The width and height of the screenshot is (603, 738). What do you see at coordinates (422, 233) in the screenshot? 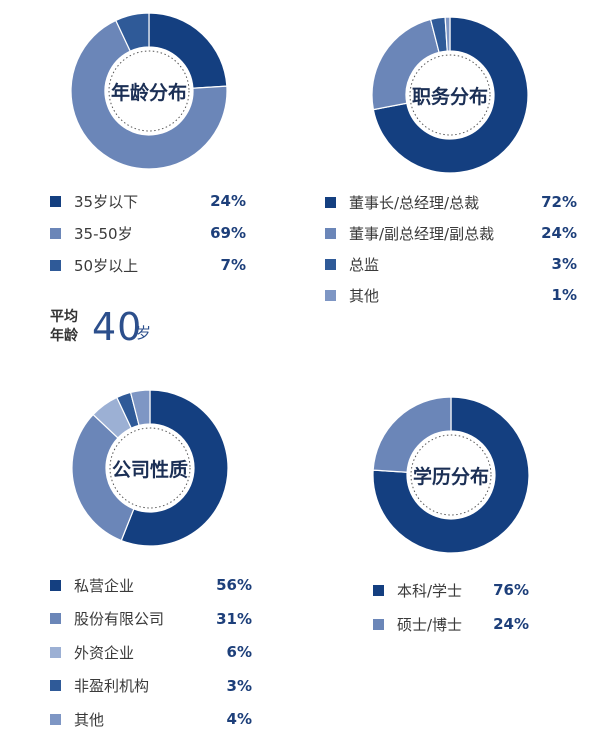
I see `legend-label: 董事/副总经理/副总裁` at bounding box center [422, 233].